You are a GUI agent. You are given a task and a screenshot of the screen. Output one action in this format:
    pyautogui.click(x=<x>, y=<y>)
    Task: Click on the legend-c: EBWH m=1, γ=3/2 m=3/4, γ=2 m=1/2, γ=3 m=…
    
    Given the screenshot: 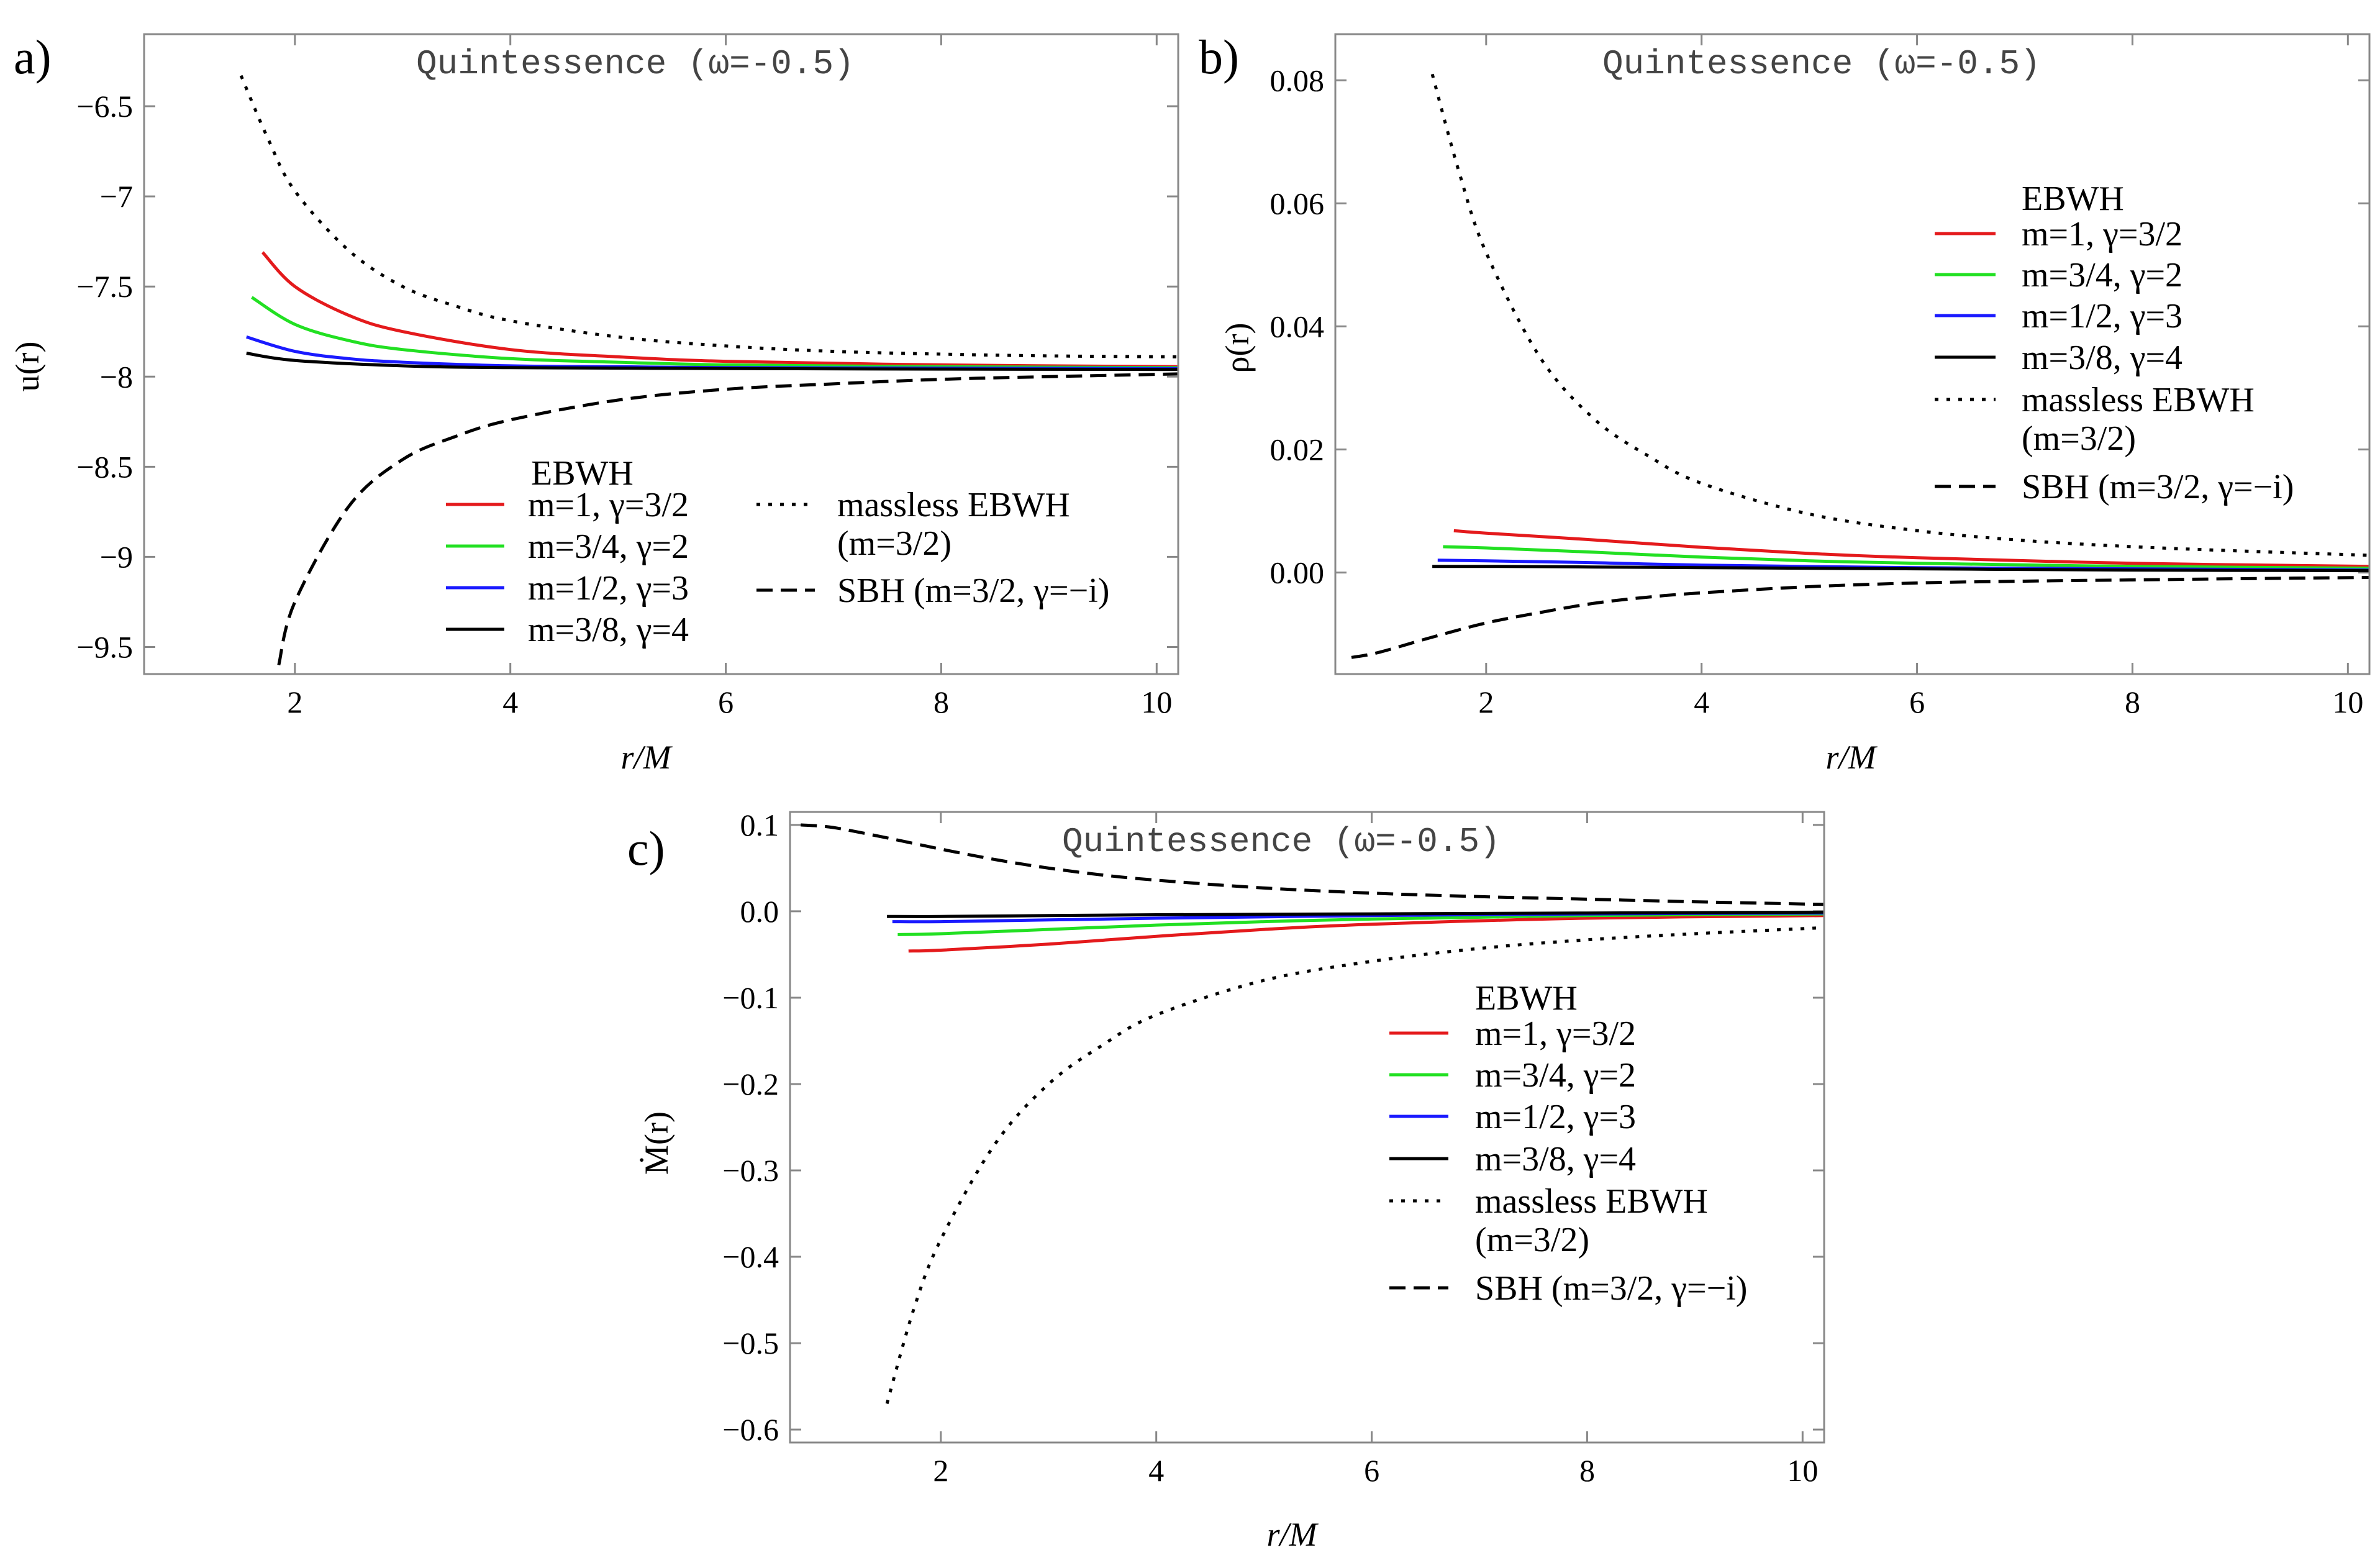 What is the action you would take?
    pyautogui.click(x=1568, y=1143)
    